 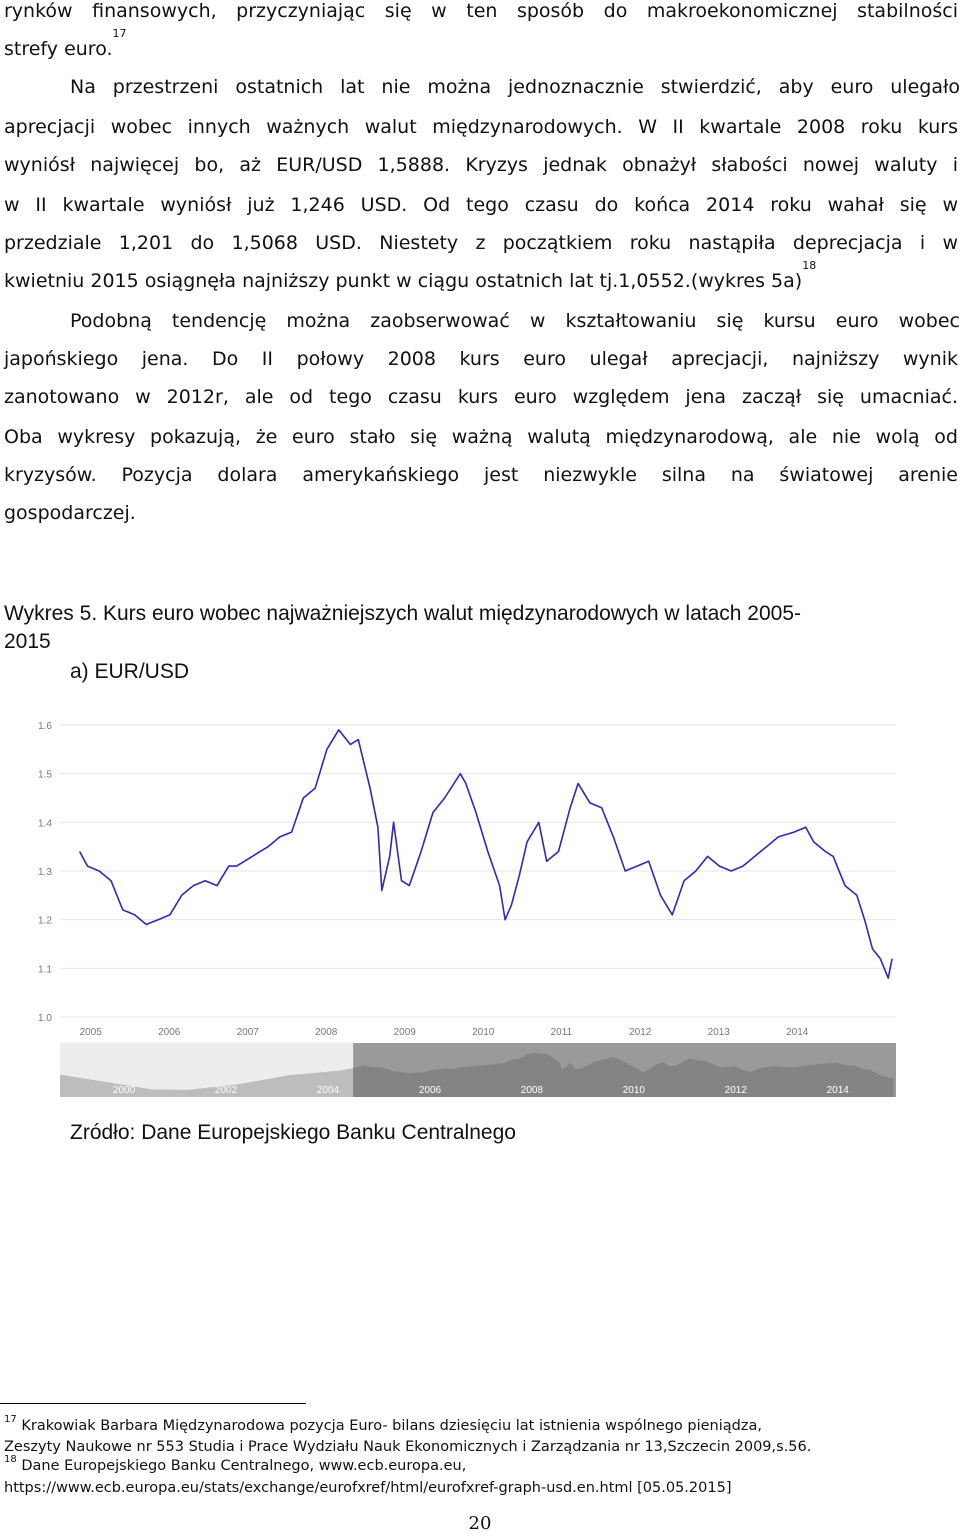 I want to click on footnote-ref-18: 18, so click(x=809, y=265).